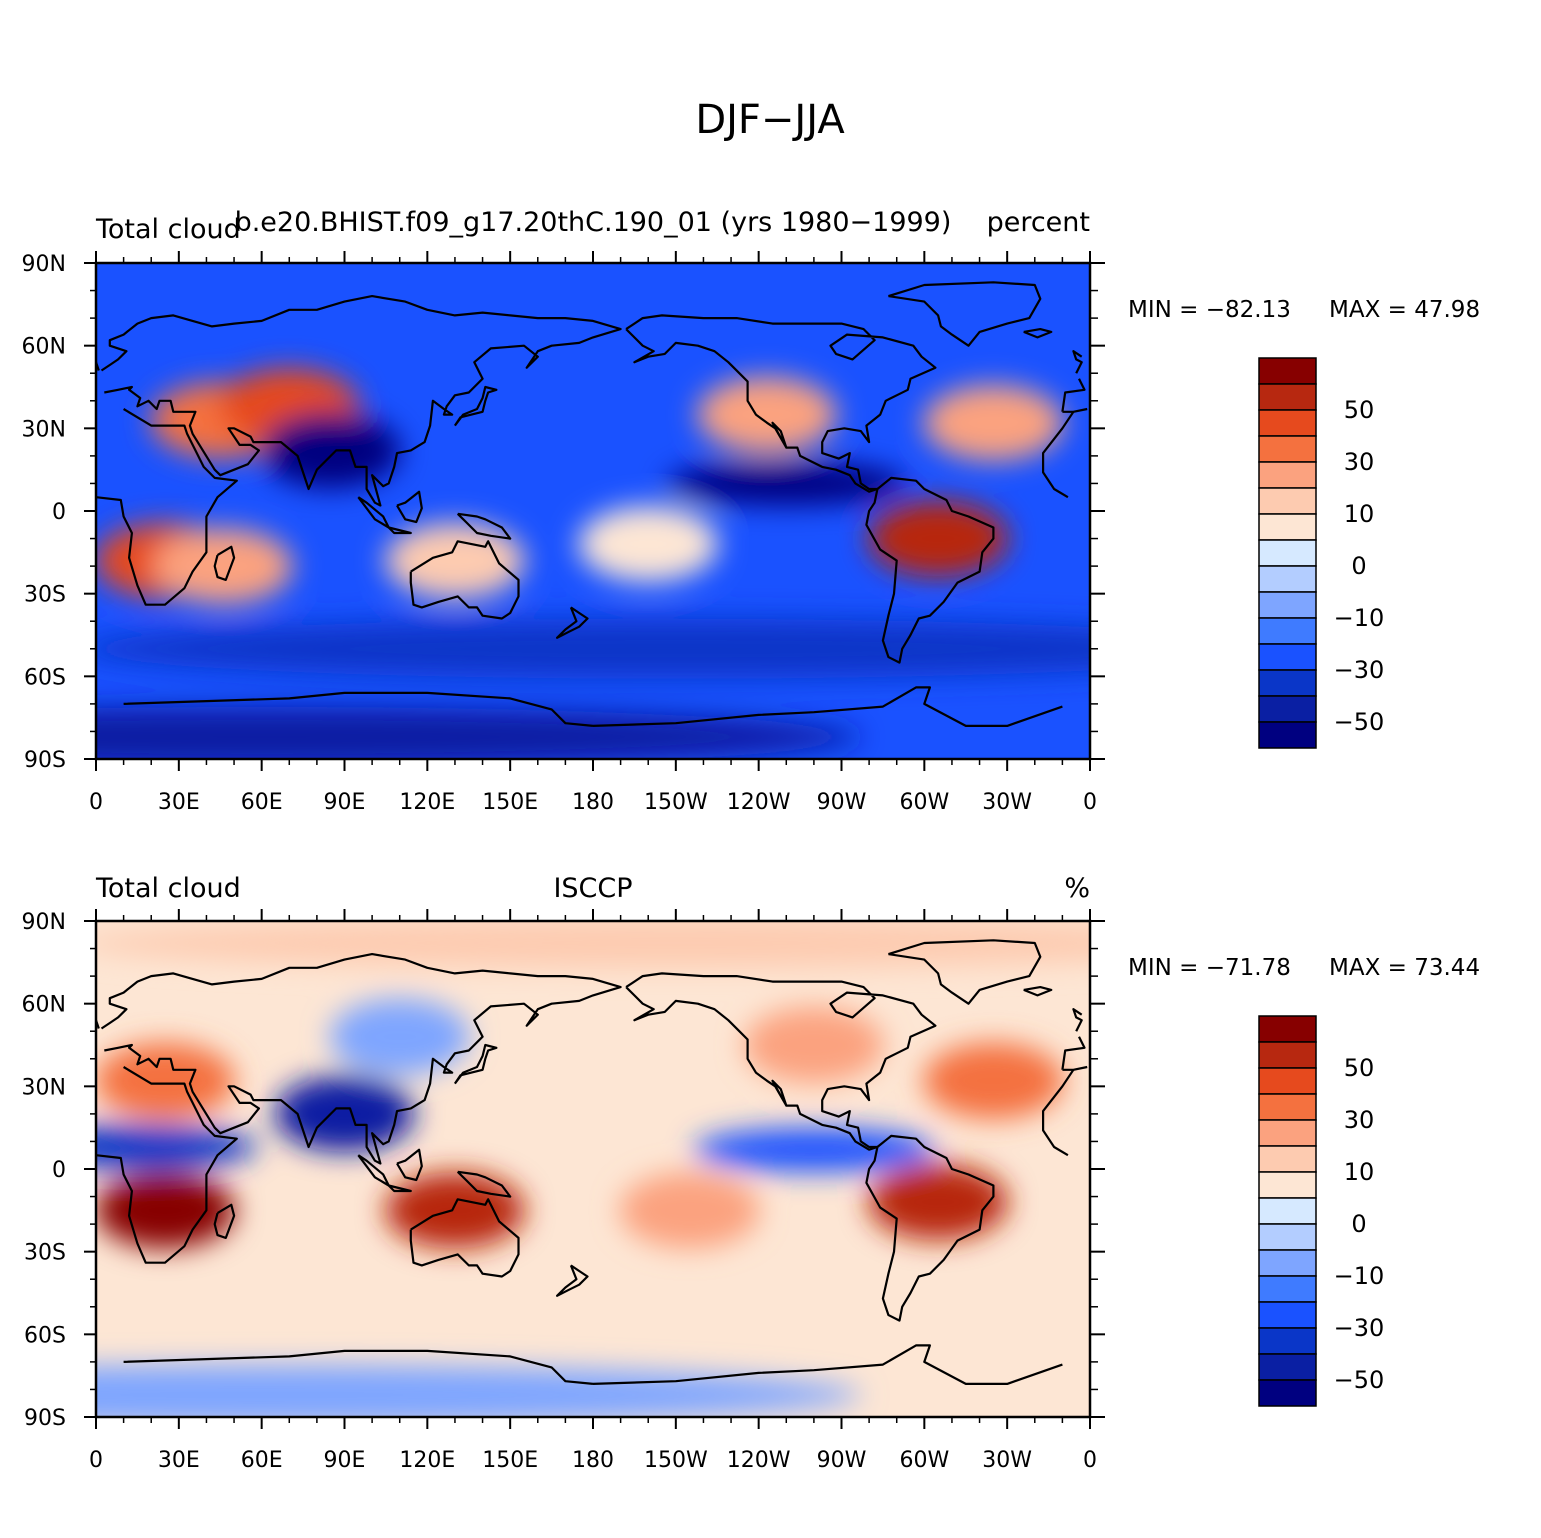 This screenshot has width=1541, height=1538. Describe the element at coordinates (44, 264) in the screenshot. I see `lat-tick-label: 90N` at that location.